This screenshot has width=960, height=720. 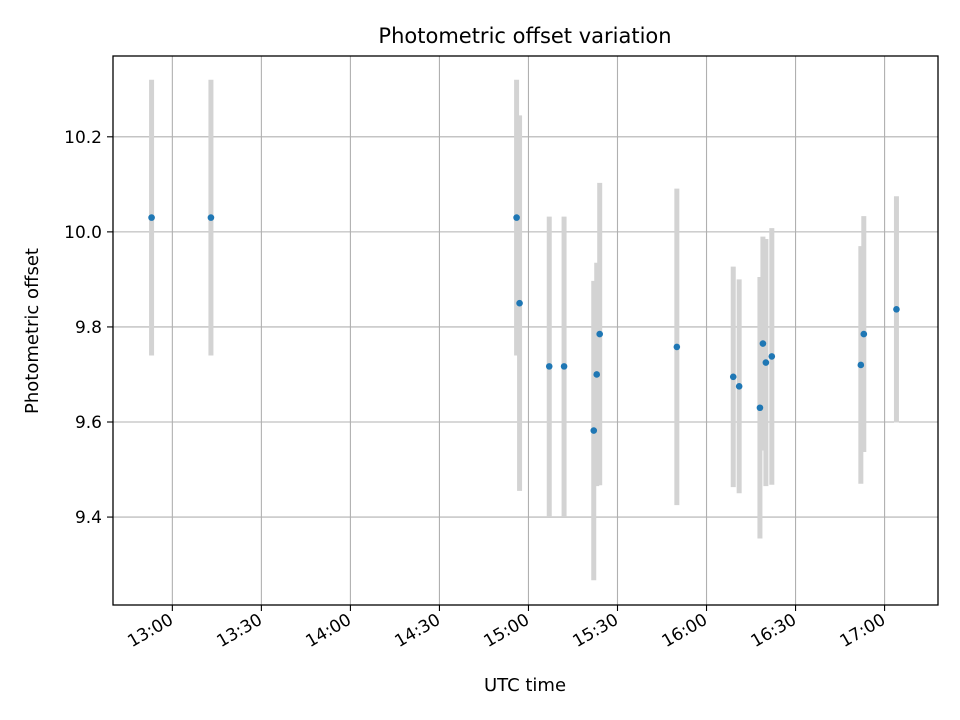 What do you see at coordinates (83, 138) in the screenshot?
I see `y-tick-label: 10.2` at bounding box center [83, 138].